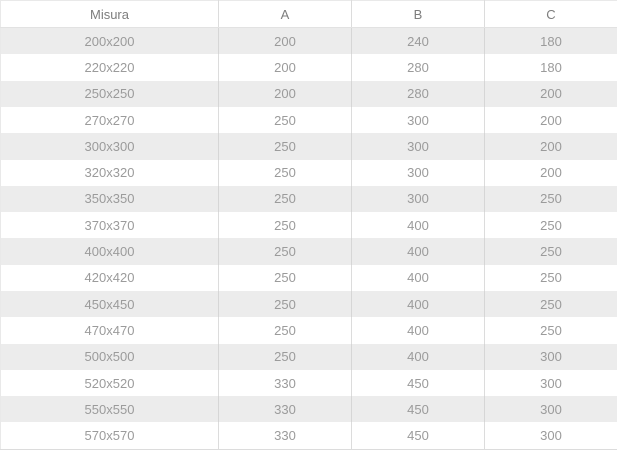 This screenshot has width=617, height=450. I want to click on table-row: 320x320 250 300 200, so click(308, 172).